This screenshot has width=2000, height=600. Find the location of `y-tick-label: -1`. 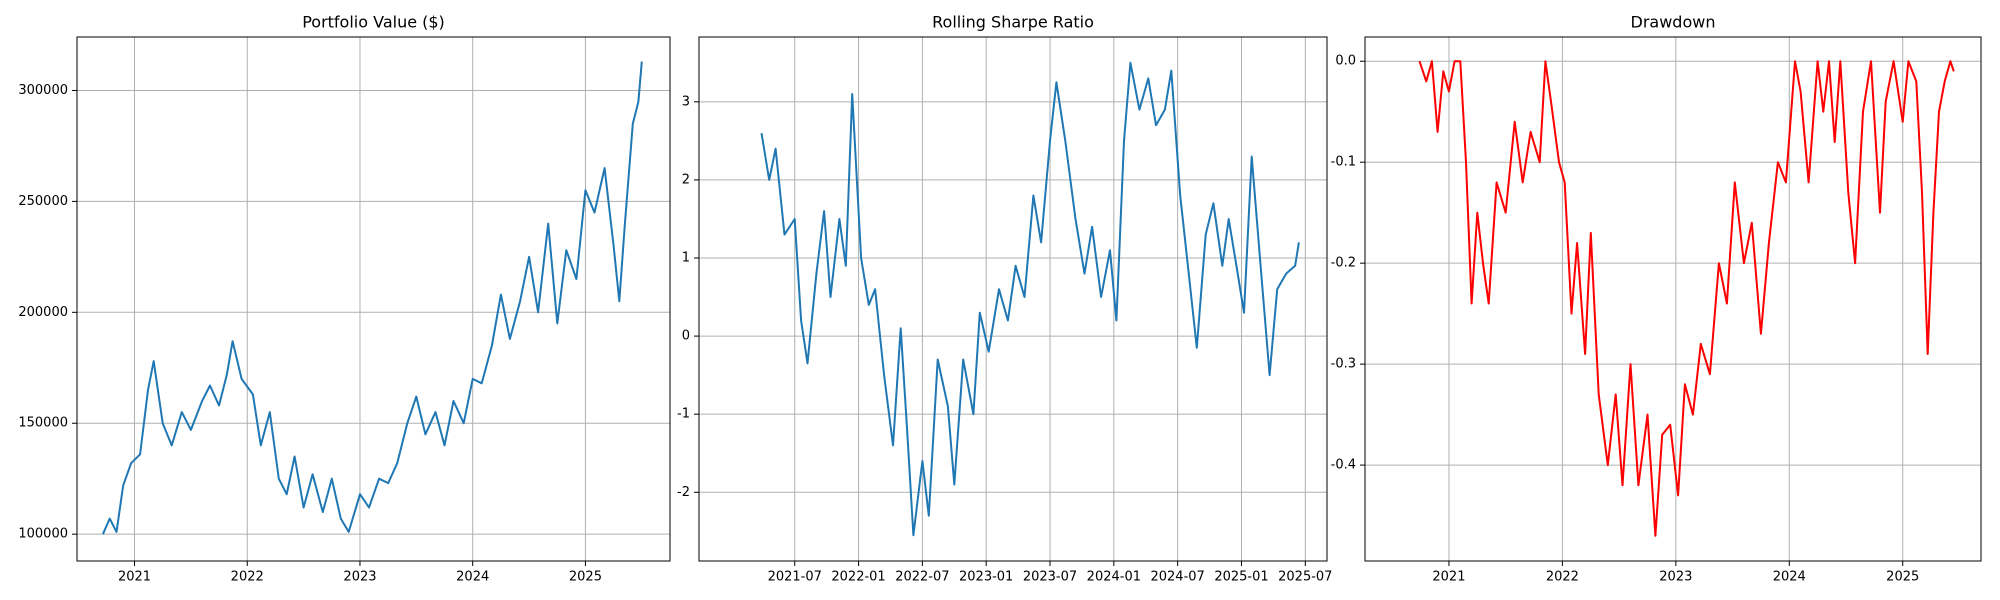

y-tick-label: -1 is located at coordinates (683, 414).